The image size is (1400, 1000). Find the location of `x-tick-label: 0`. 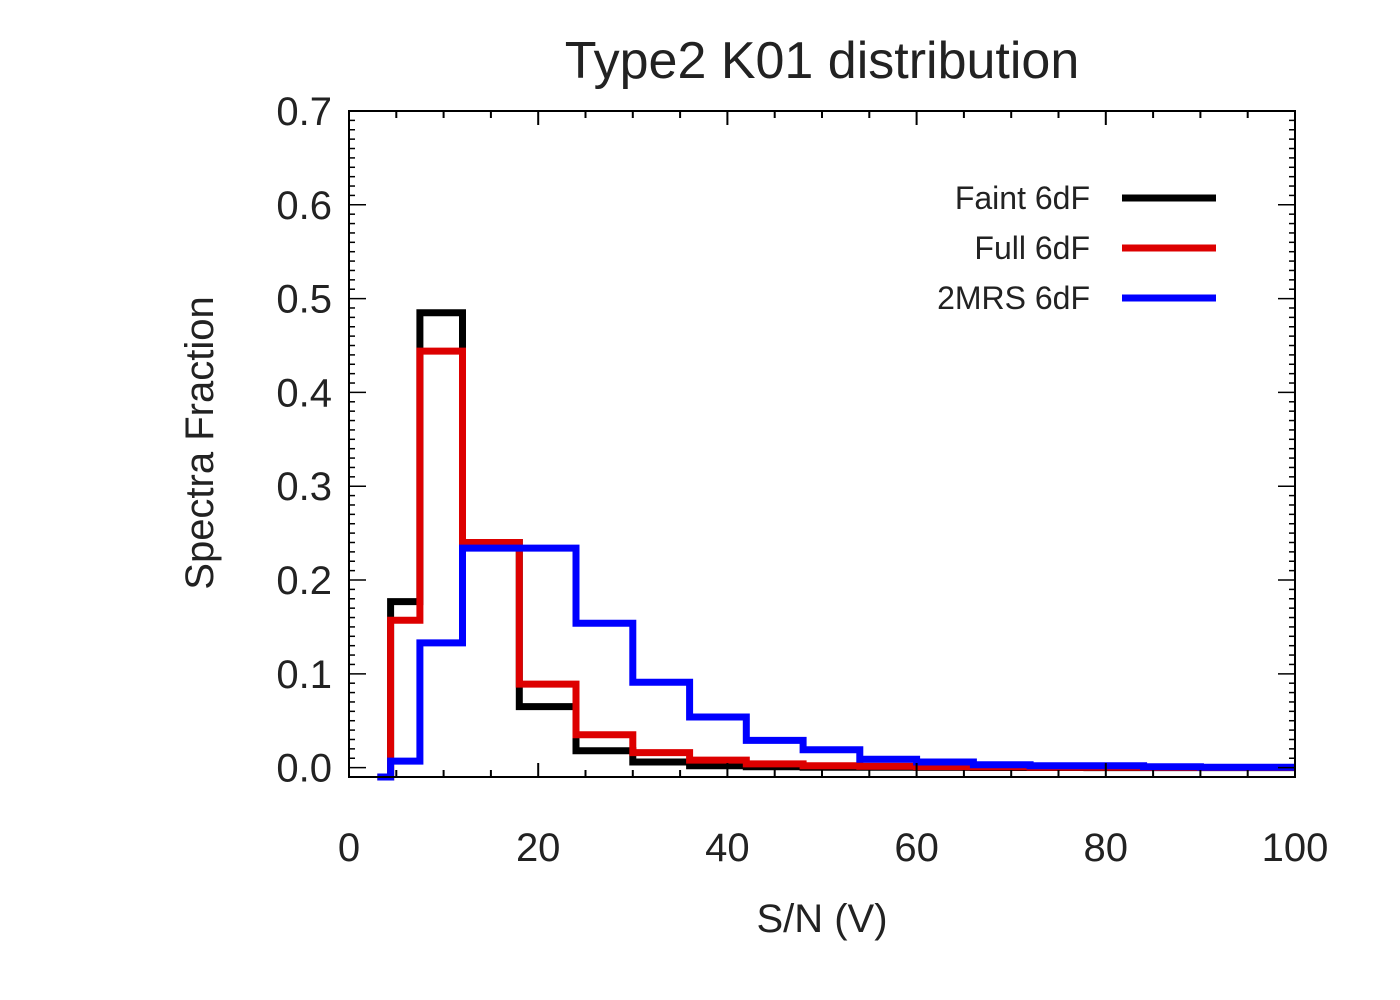

x-tick-label: 0 is located at coordinates (349, 848).